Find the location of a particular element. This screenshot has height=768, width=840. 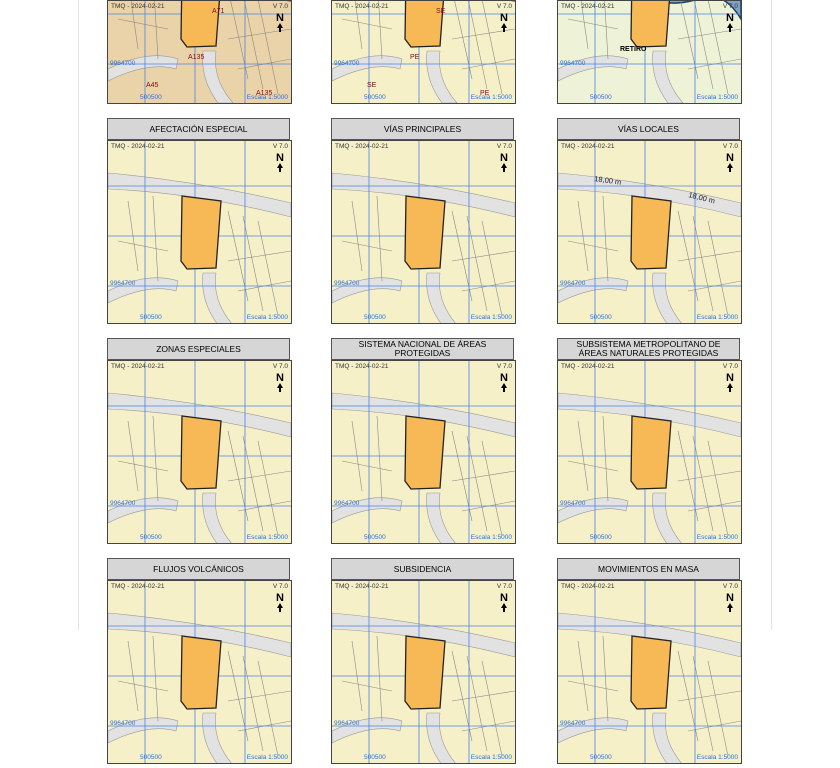

panel-title: AFECTACIÓN ESPECIAL is located at coordinates (198, 129).